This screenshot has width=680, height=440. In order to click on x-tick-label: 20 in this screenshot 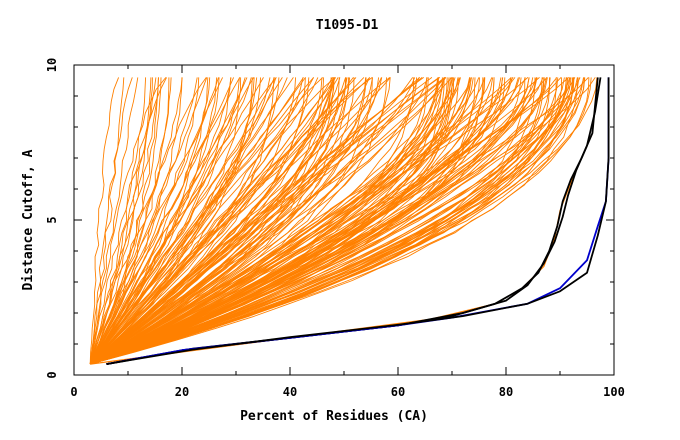, I will do `click(182, 392)`.